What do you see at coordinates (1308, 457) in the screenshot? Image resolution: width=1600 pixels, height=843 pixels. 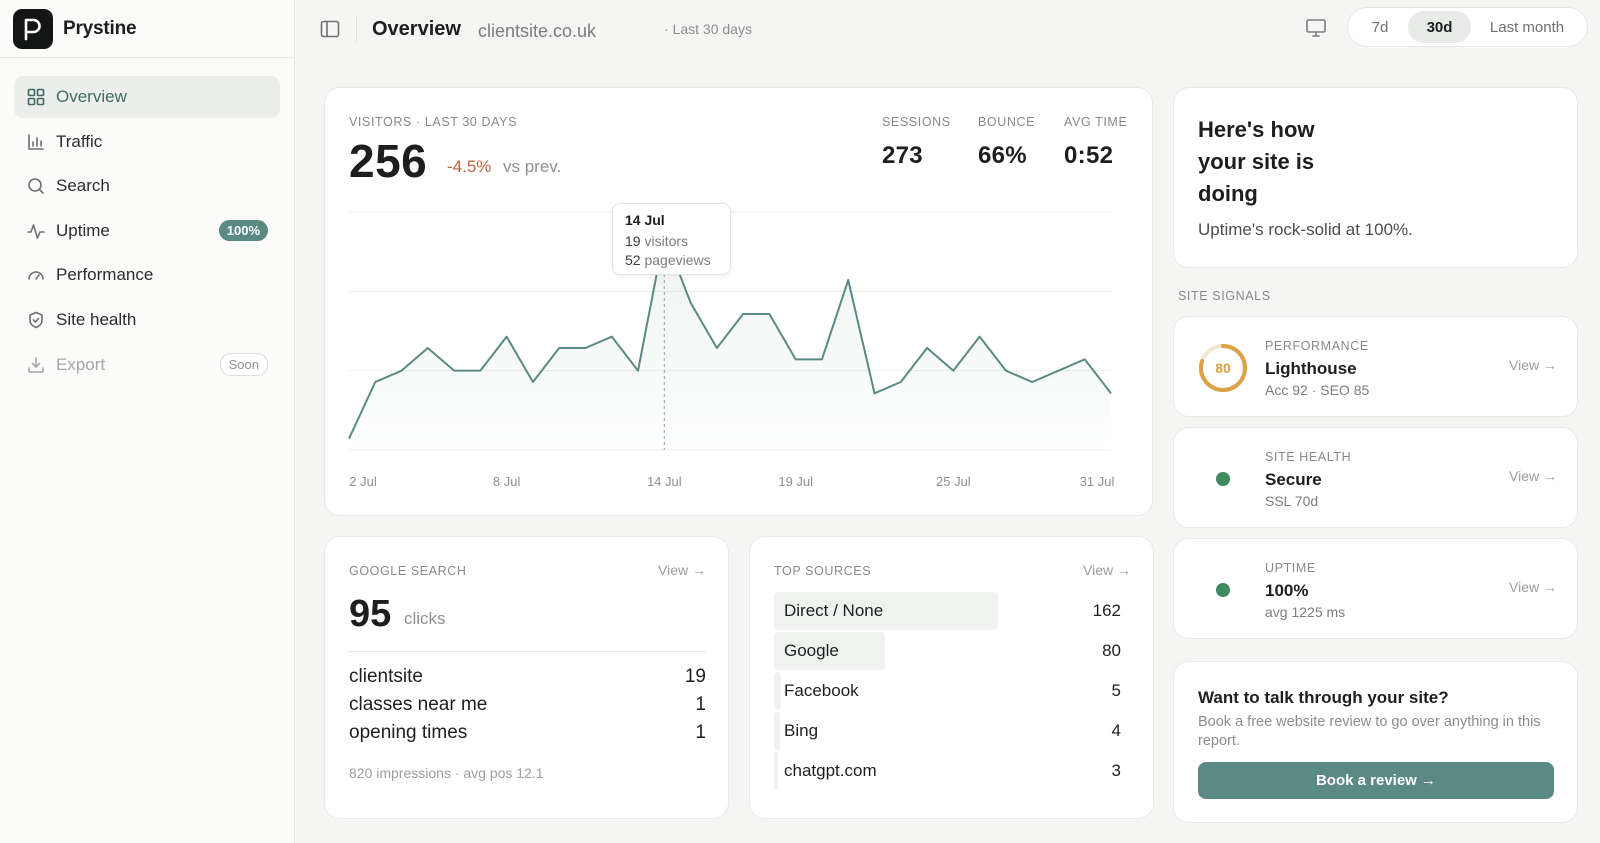 I see `signal-caption: Site health` at bounding box center [1308, 457].